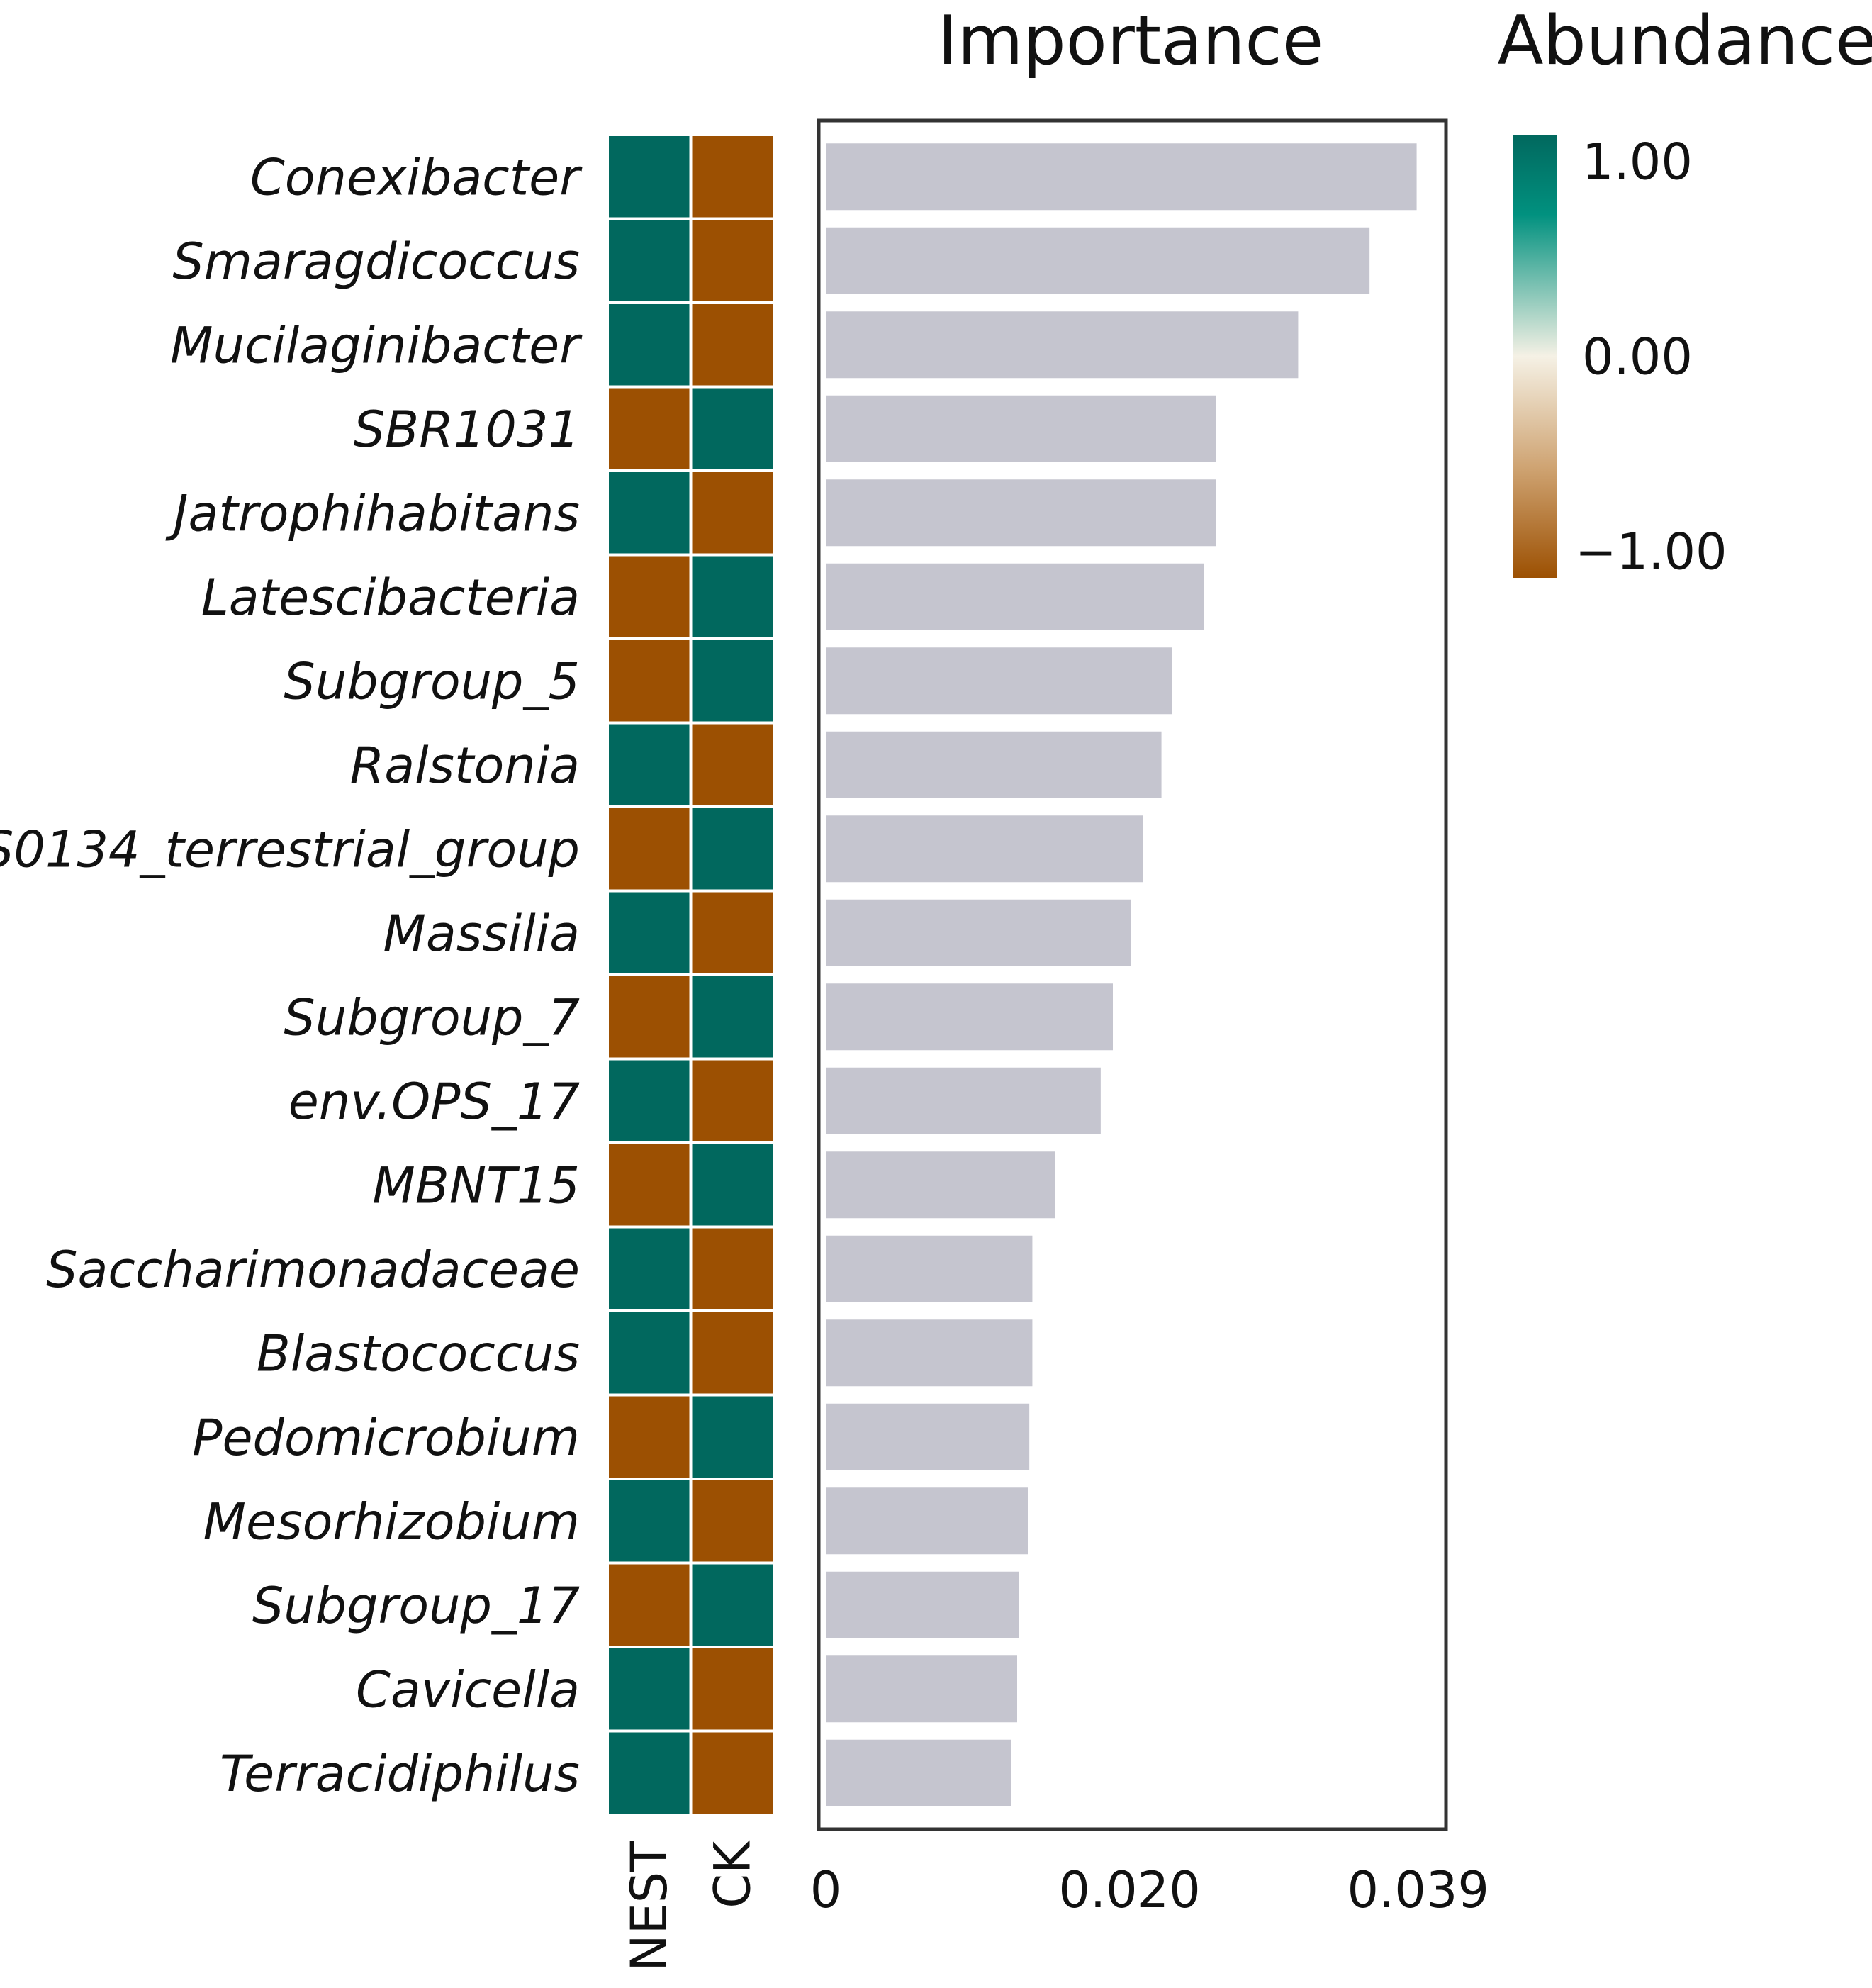  I want to click on legend-tick-label: 0.00, so click(1637, 357).